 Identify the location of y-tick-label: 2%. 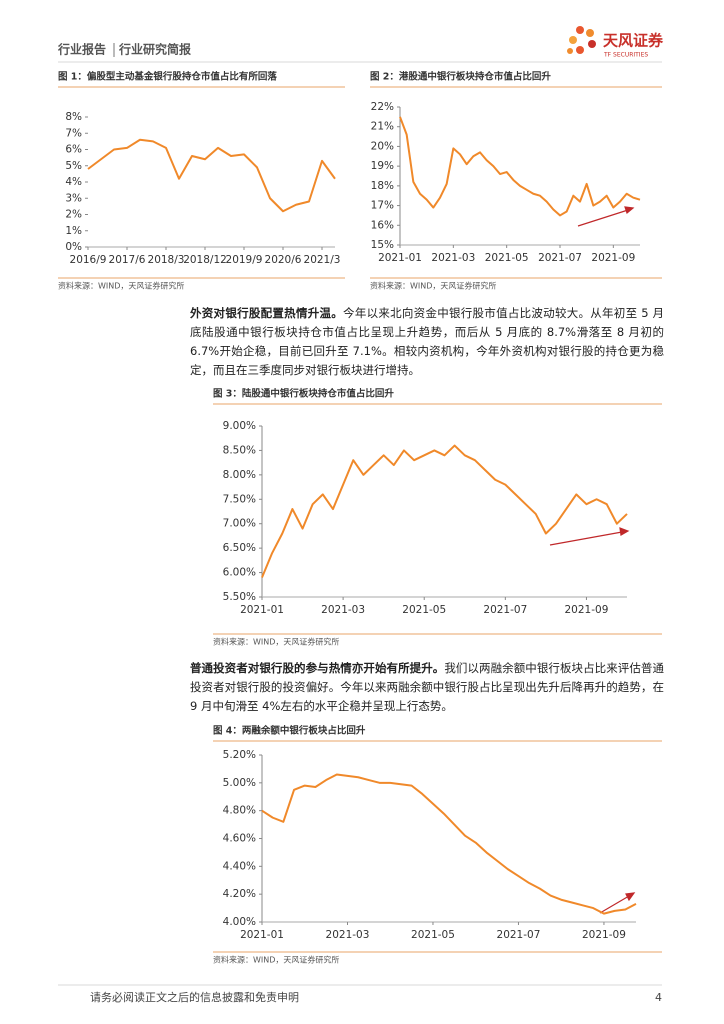
(73, 215).